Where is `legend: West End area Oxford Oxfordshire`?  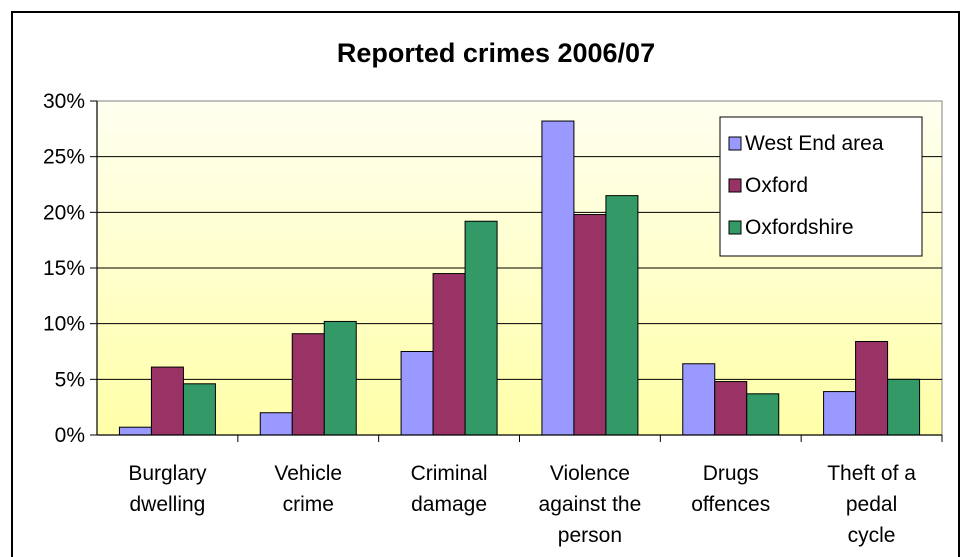
legend: West End area Oxford Oxfordshire is located at coordinates (821, 186).